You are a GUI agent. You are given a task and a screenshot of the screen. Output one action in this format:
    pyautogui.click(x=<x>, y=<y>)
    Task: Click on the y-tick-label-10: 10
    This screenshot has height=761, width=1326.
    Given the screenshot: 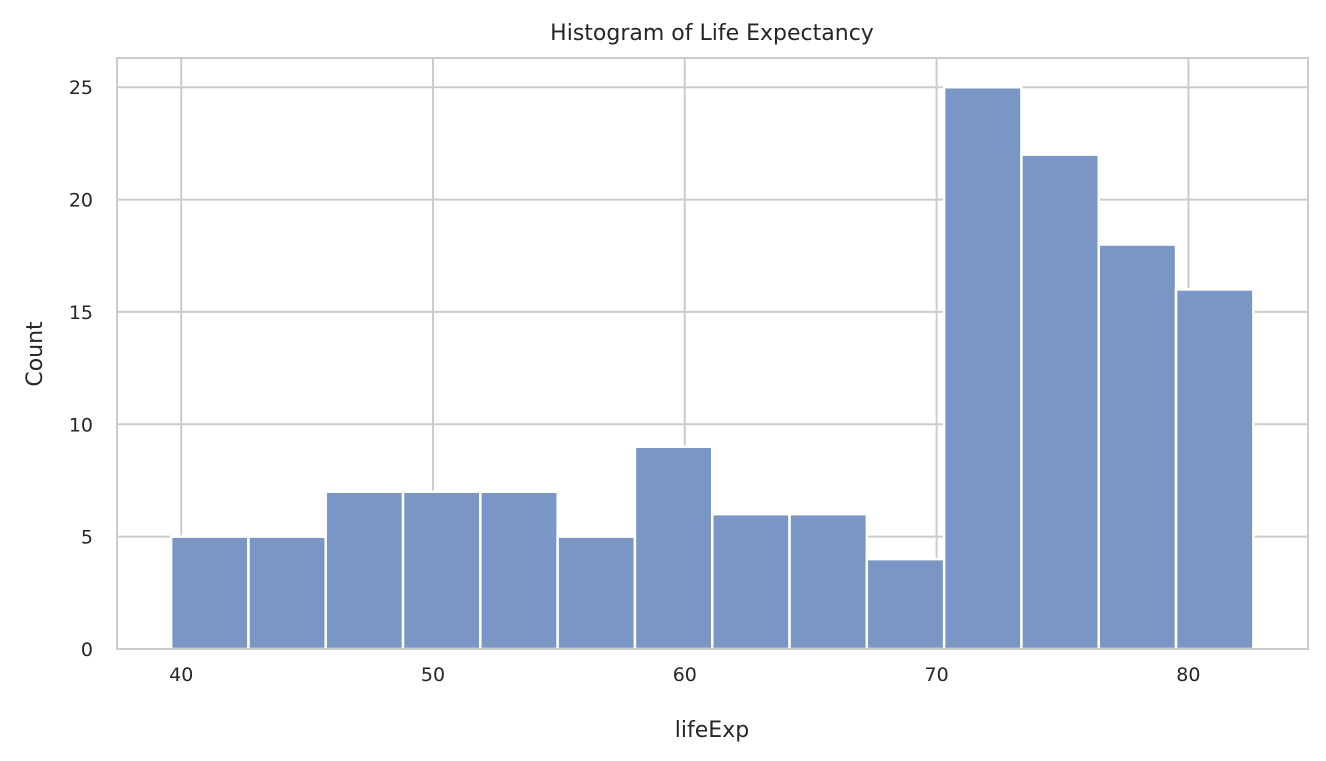 What is the action you would take?
    pyautogui.click(x=81, y=425)
    